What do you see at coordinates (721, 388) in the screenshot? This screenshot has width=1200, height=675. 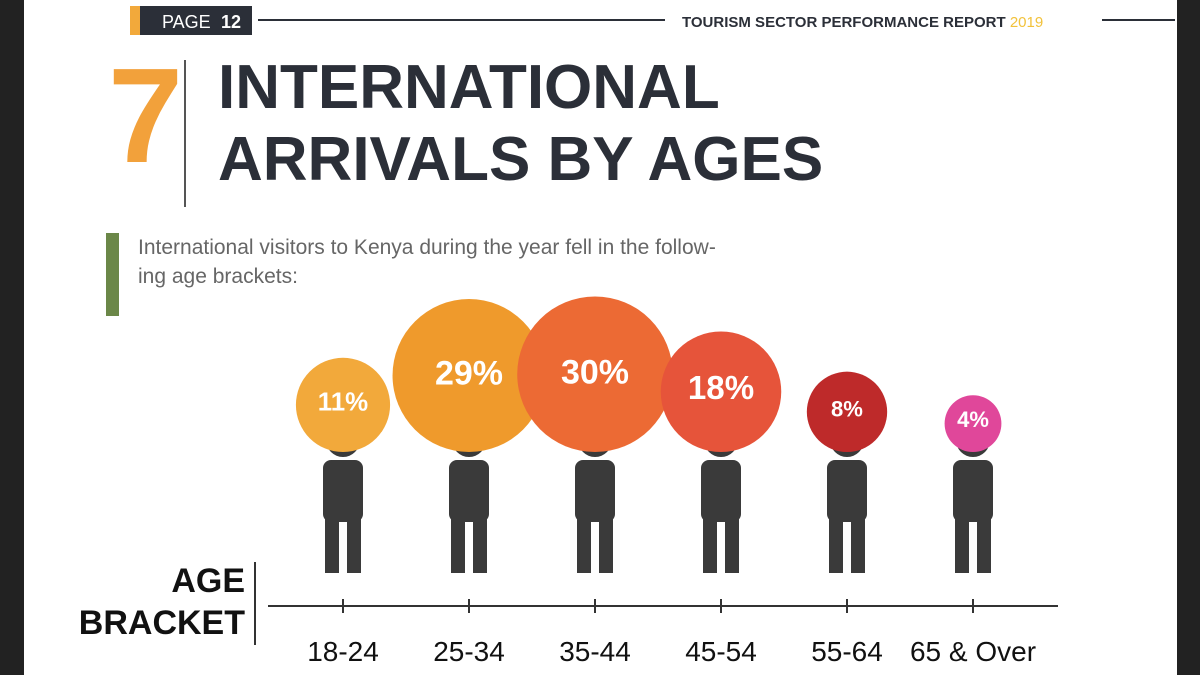 I see `value-label: 18%` at bounding box center [721, 388].